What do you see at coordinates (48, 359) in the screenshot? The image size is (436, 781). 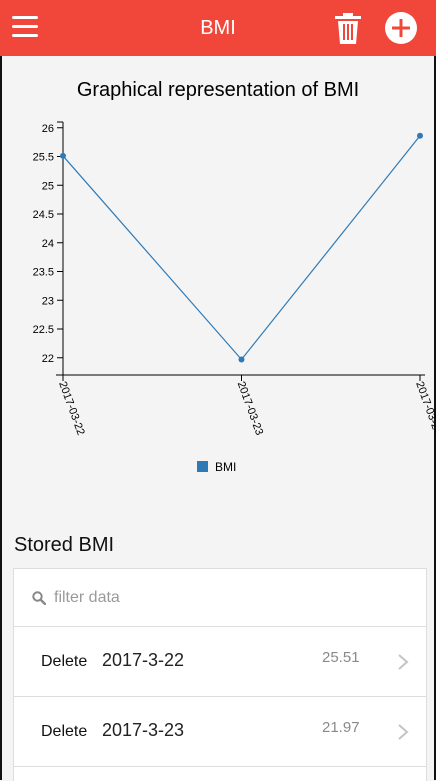 I see `y-tick-label: 22` at bounding box center [48, 359].